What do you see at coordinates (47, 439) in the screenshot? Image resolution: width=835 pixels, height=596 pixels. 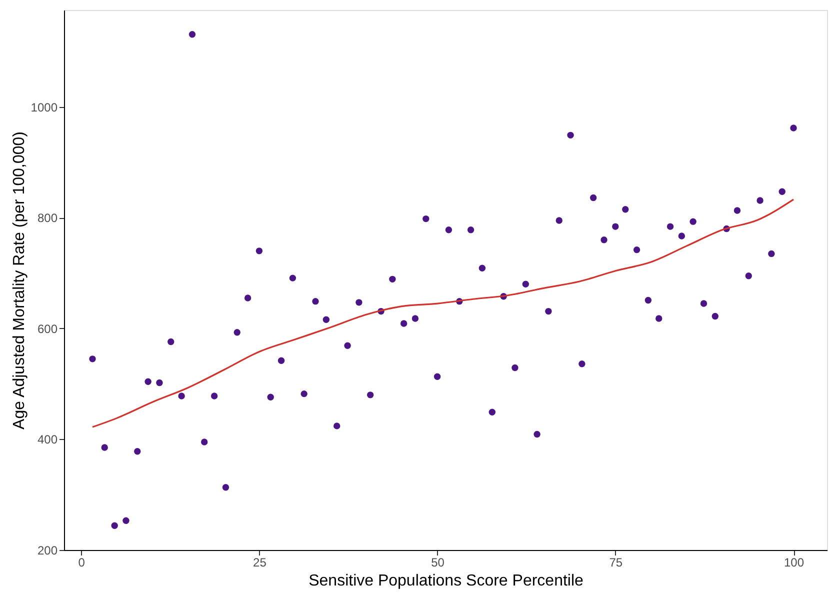 I see `y-tick-label: 400` at bounding box center [47, 439].